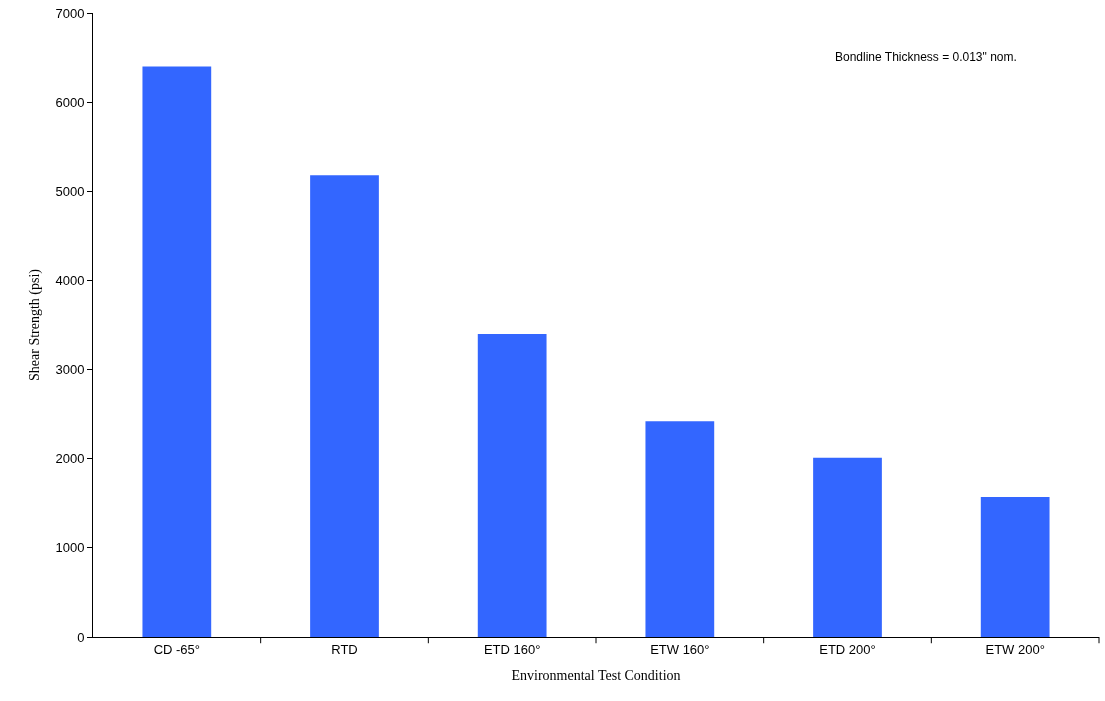  I want to click on y-axis-title: Shear Strength (psi), so click(35, 324).